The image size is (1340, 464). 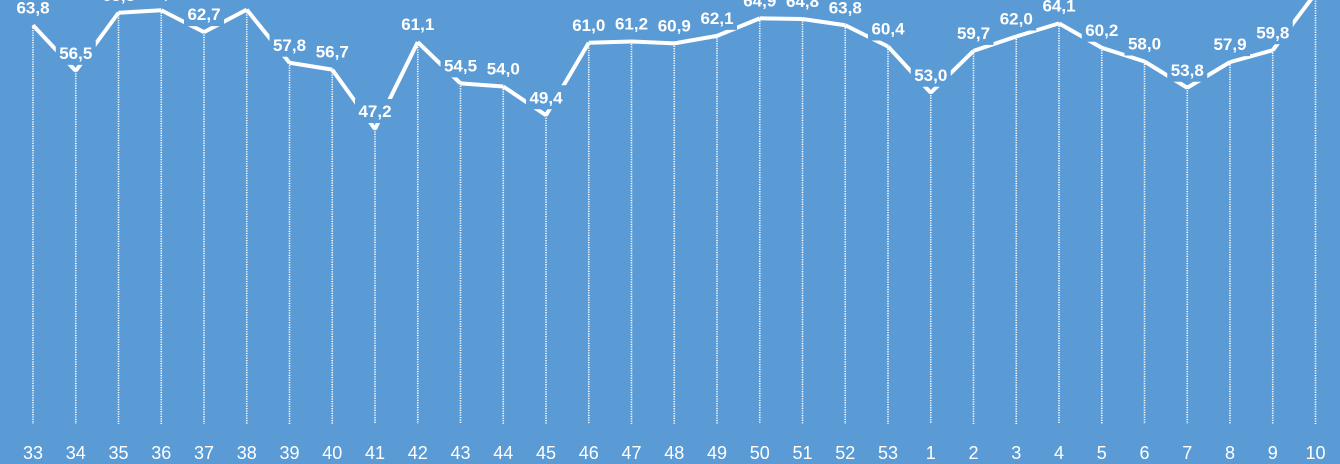 I want to click on data-label-9: 59,8, so click(x=1272, y=32).